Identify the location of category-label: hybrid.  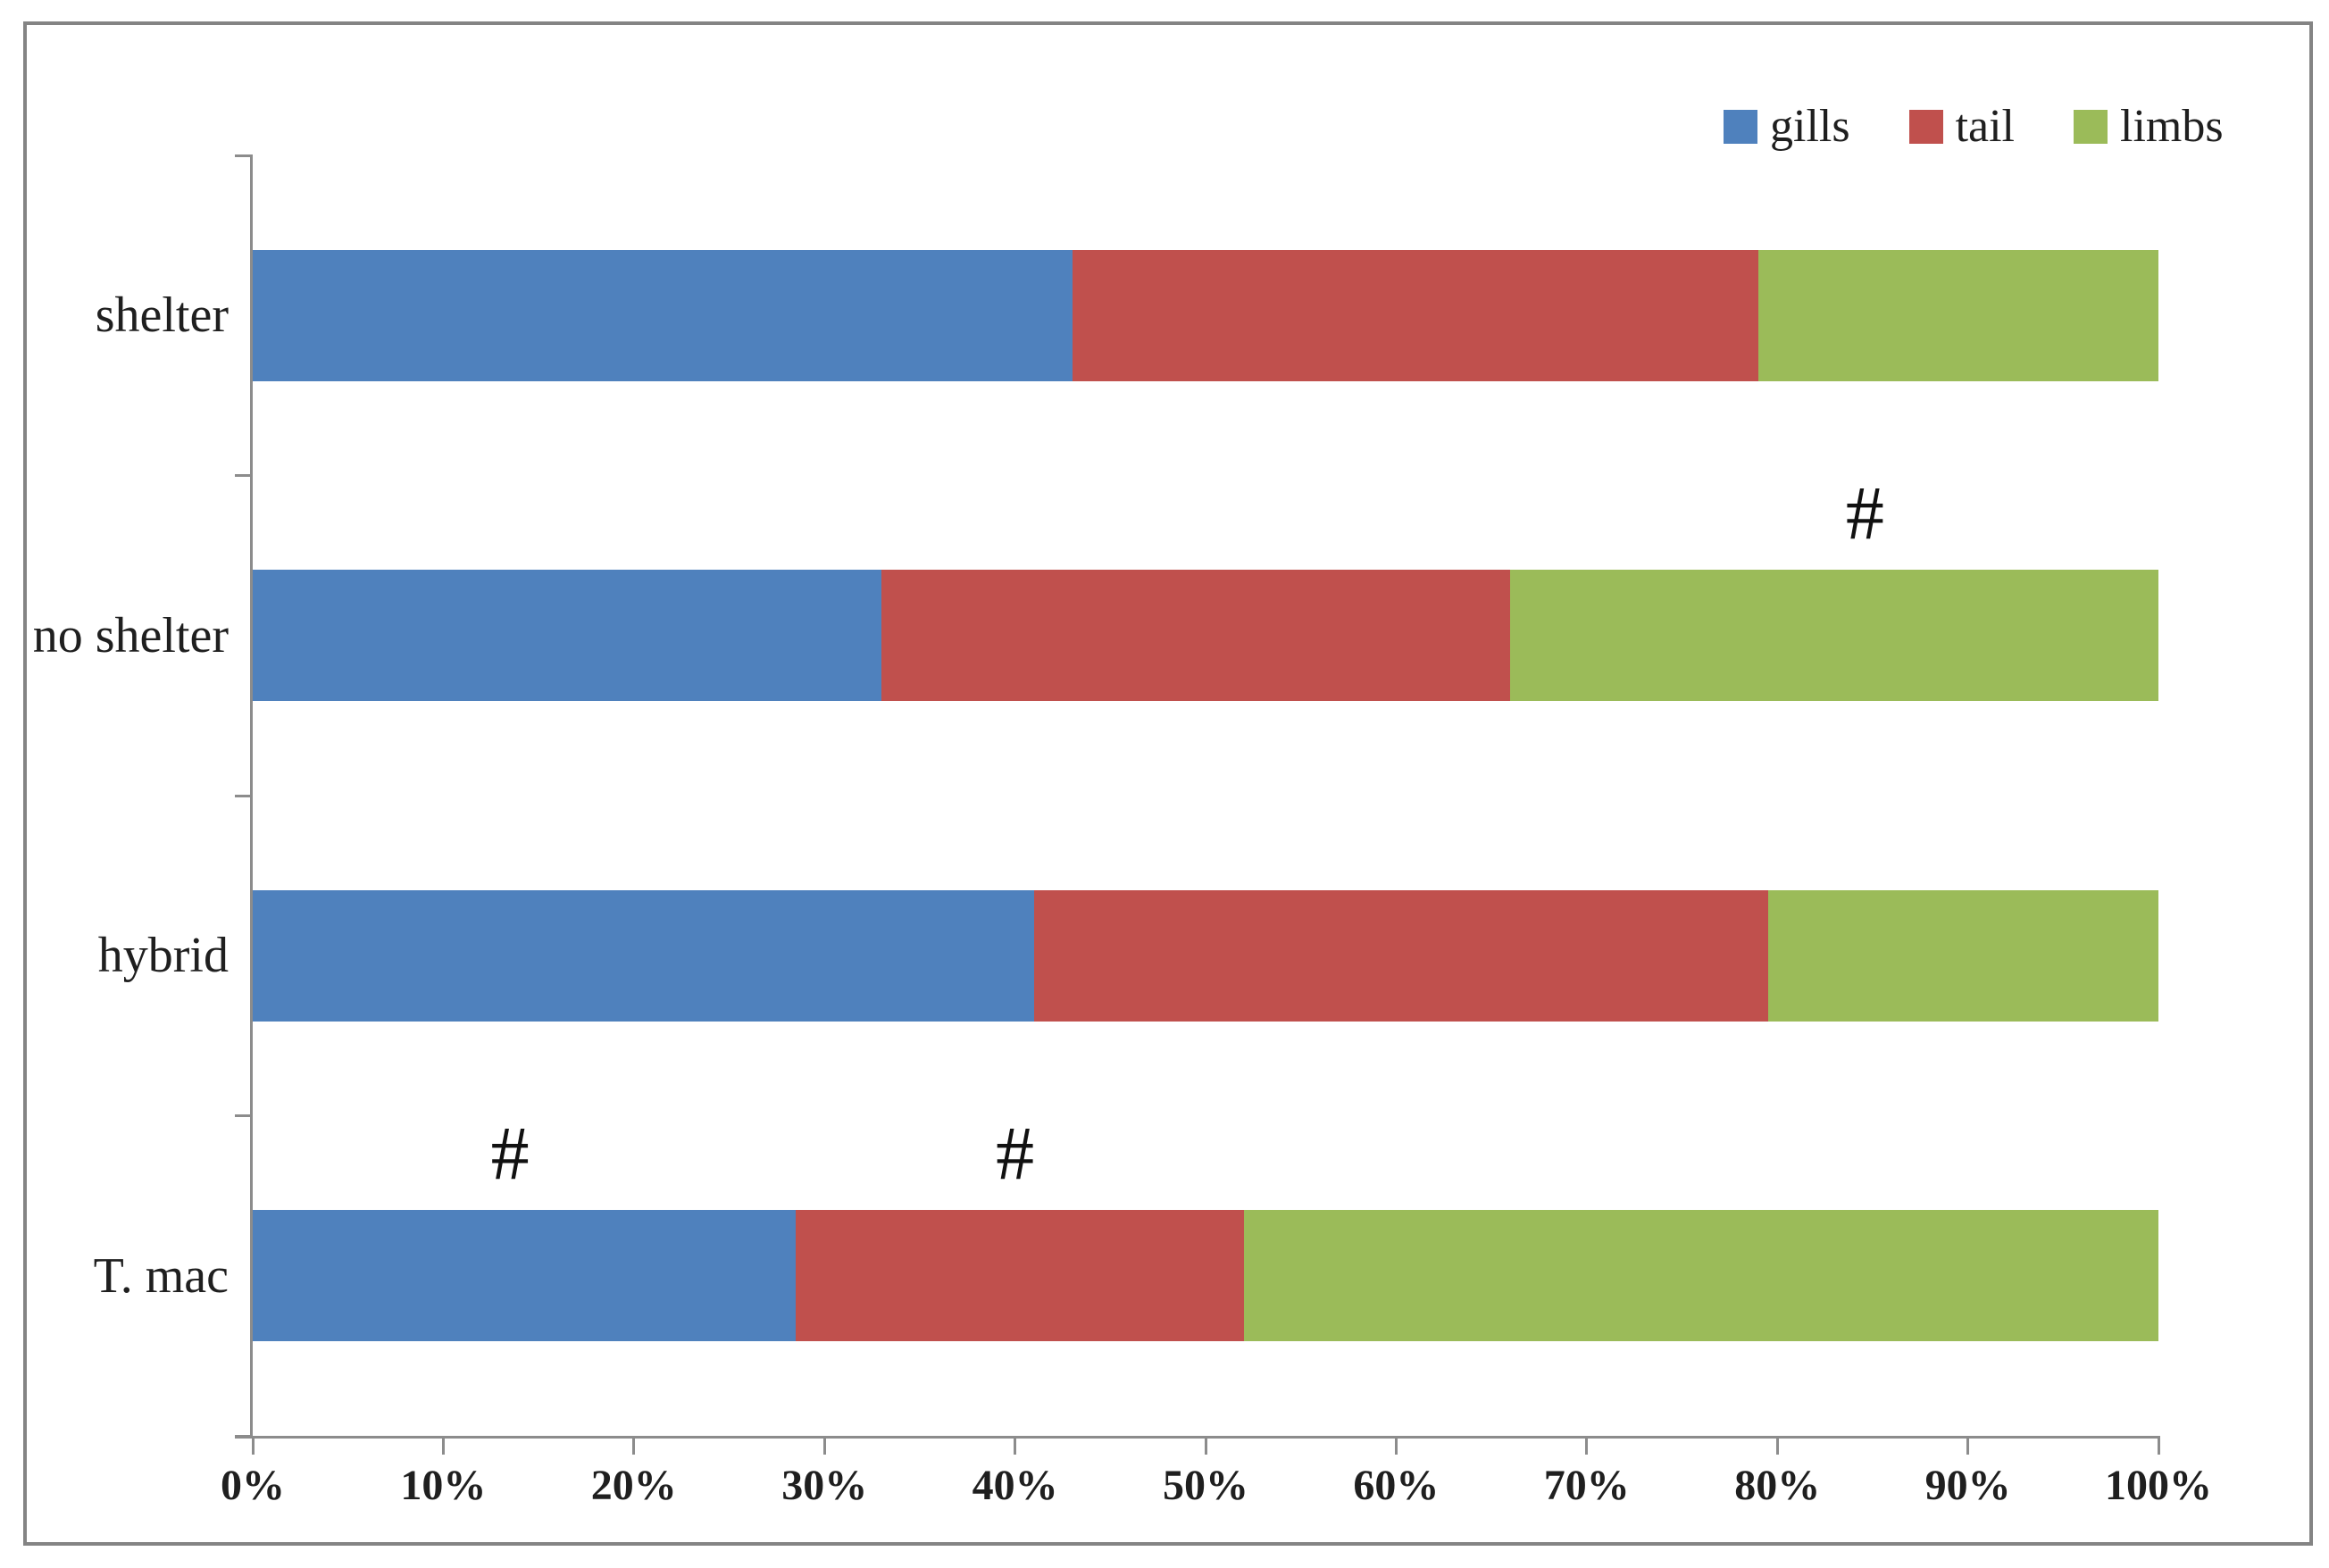
(163, 956).